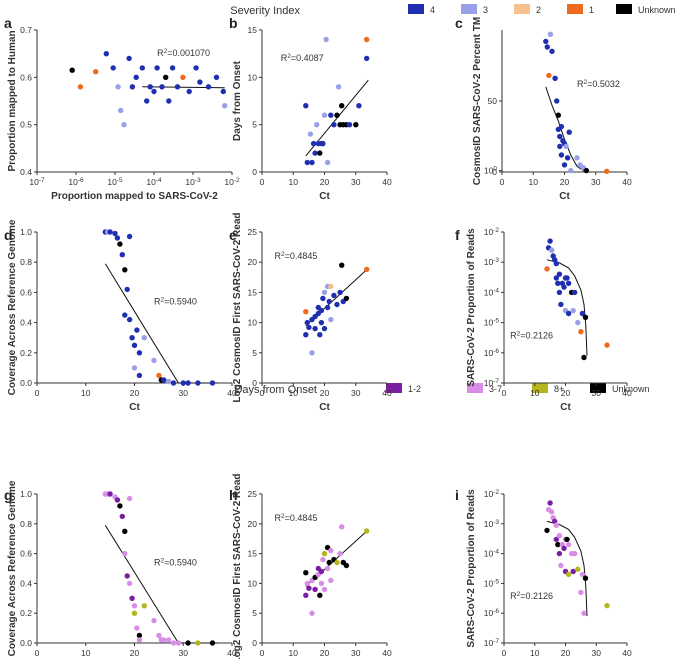  Describe the element at coordinates (233, 495) in the screenshot. I see `panel-letter: h` at that location.